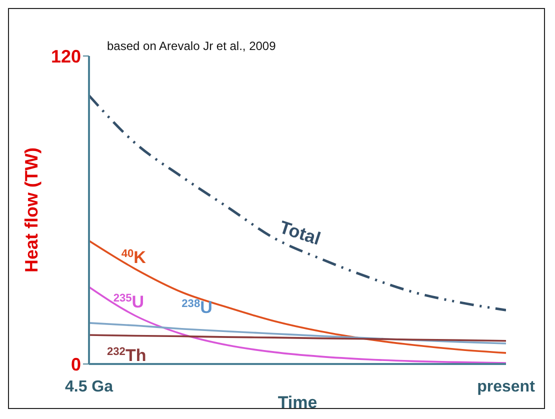  What do you see at coordinates (75, 364) in the screenshot?
I see `y-tick-label: 0` at bounding box center [75, 364].